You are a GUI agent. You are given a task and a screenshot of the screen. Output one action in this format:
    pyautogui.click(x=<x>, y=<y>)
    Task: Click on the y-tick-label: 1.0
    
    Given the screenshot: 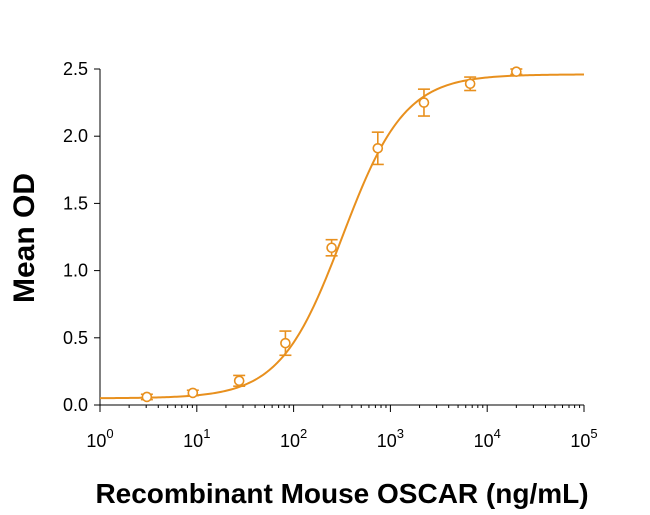 What is the action you would take?
    pyautogui.click(x=75, y=271)
    